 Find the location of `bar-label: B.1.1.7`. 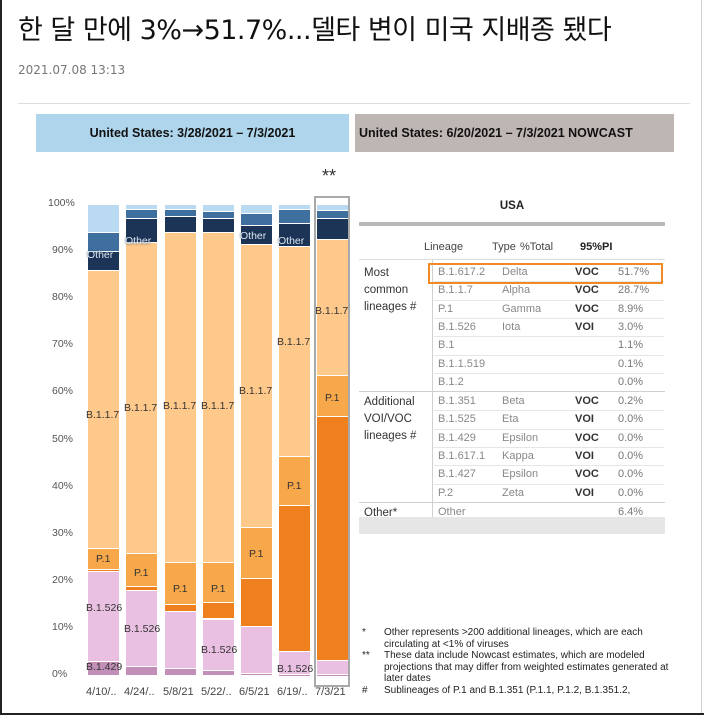

bar-label: B.1.1.7 is located at coordinates (294, 341).